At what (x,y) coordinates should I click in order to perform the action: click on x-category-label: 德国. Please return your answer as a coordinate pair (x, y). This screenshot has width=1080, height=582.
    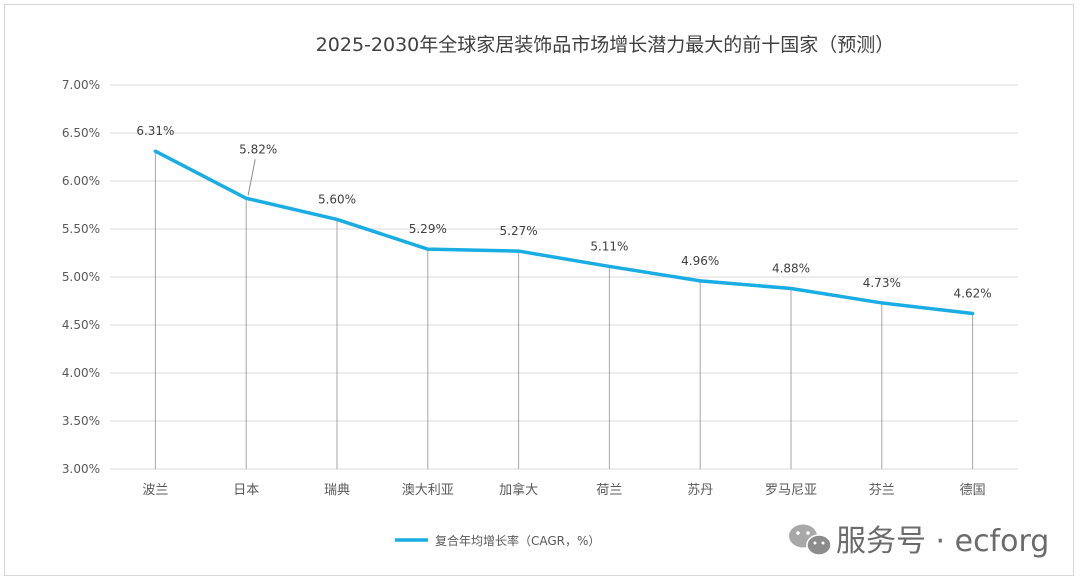
    Looking at the image, I should click on (973, 490).